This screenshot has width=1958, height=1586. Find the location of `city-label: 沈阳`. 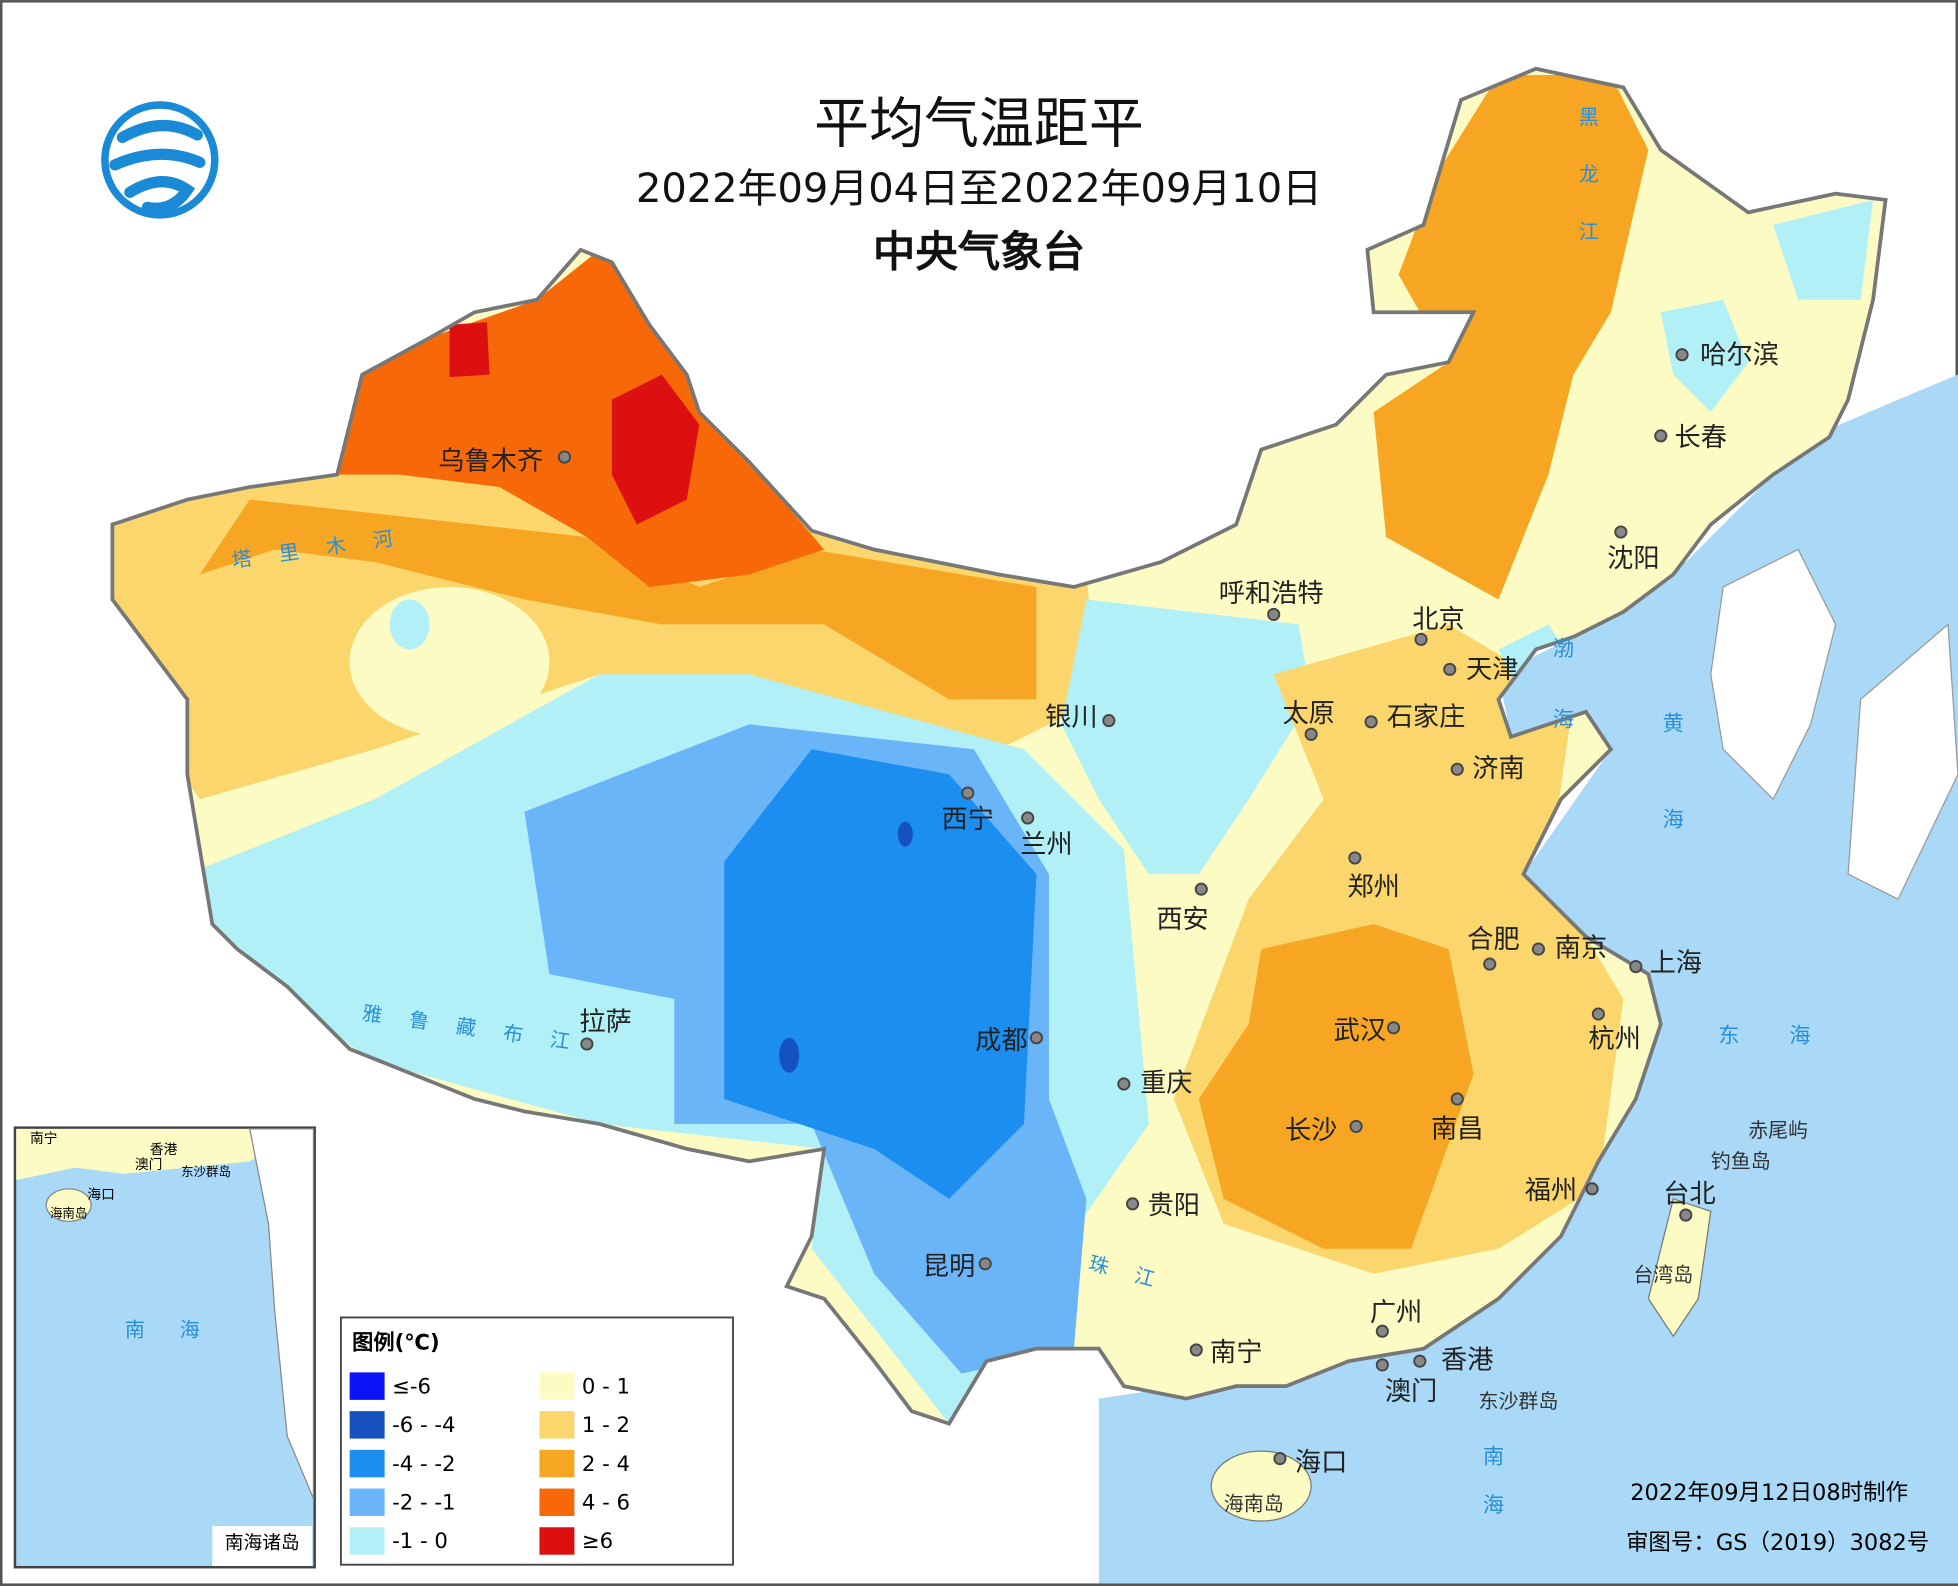

city-label: 沈阳 is located at coordinates (1633, 559).